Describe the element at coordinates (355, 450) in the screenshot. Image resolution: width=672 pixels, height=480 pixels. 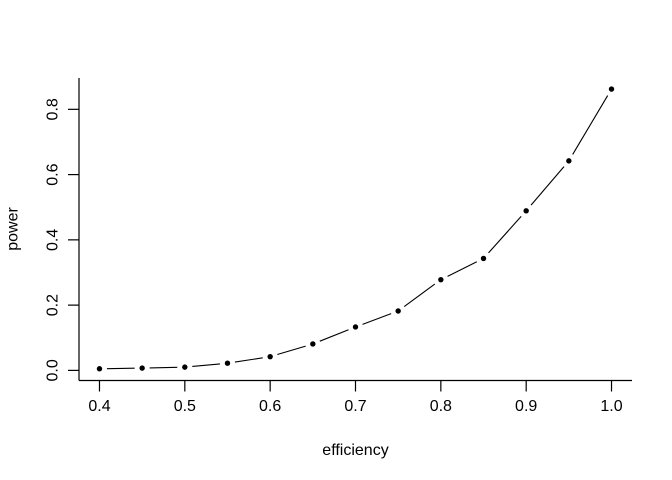
I see `x-axis-title: efficiency` at that location.